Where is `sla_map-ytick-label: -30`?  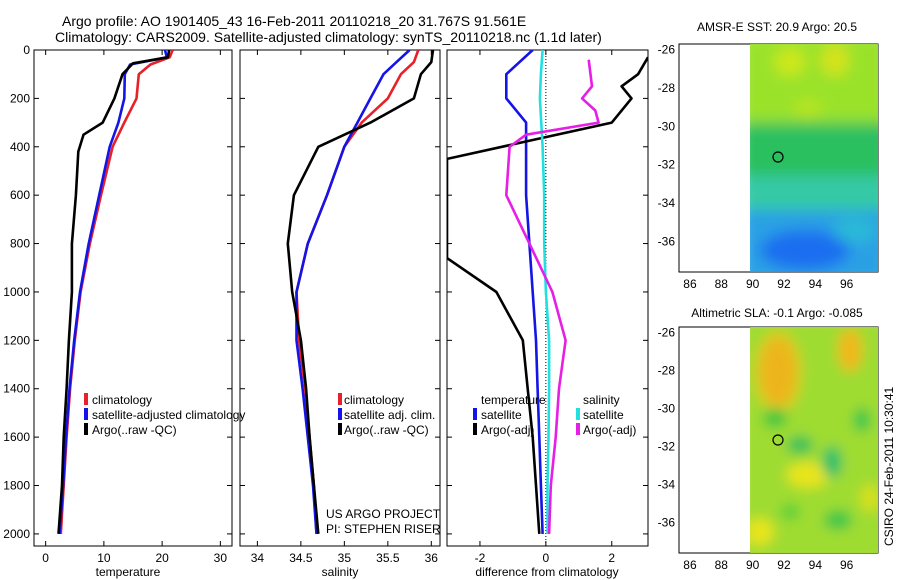
sla_map-ytick-label: -30 is located at coordinates (667, 409).